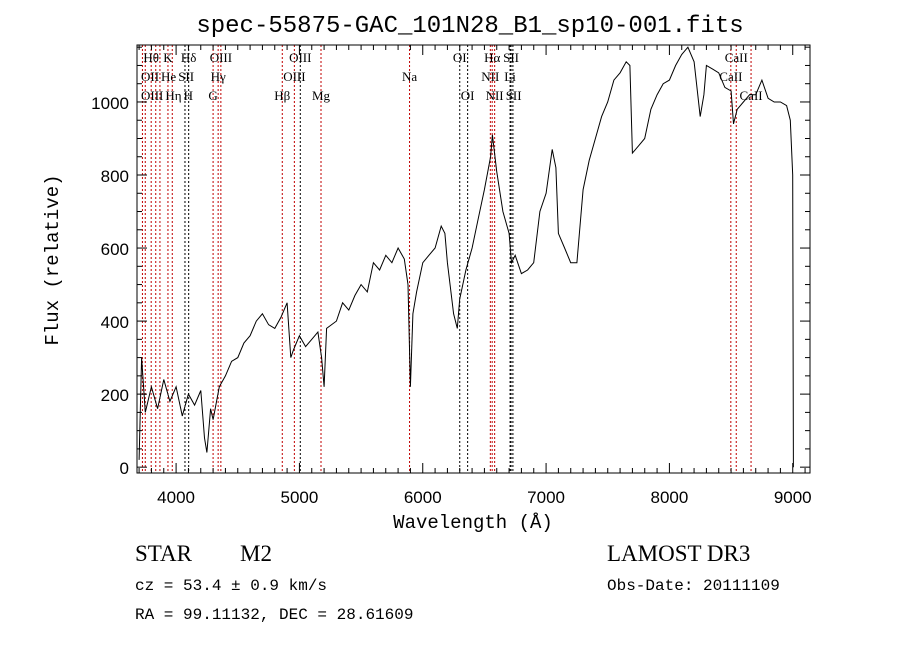 The height and width of the screenshot is (649, 900). Describe the element at coordinates (231, 586) in the screenshot. I see `redshift-text: cz = 53.4 ± 0.9 km/s` at that location.